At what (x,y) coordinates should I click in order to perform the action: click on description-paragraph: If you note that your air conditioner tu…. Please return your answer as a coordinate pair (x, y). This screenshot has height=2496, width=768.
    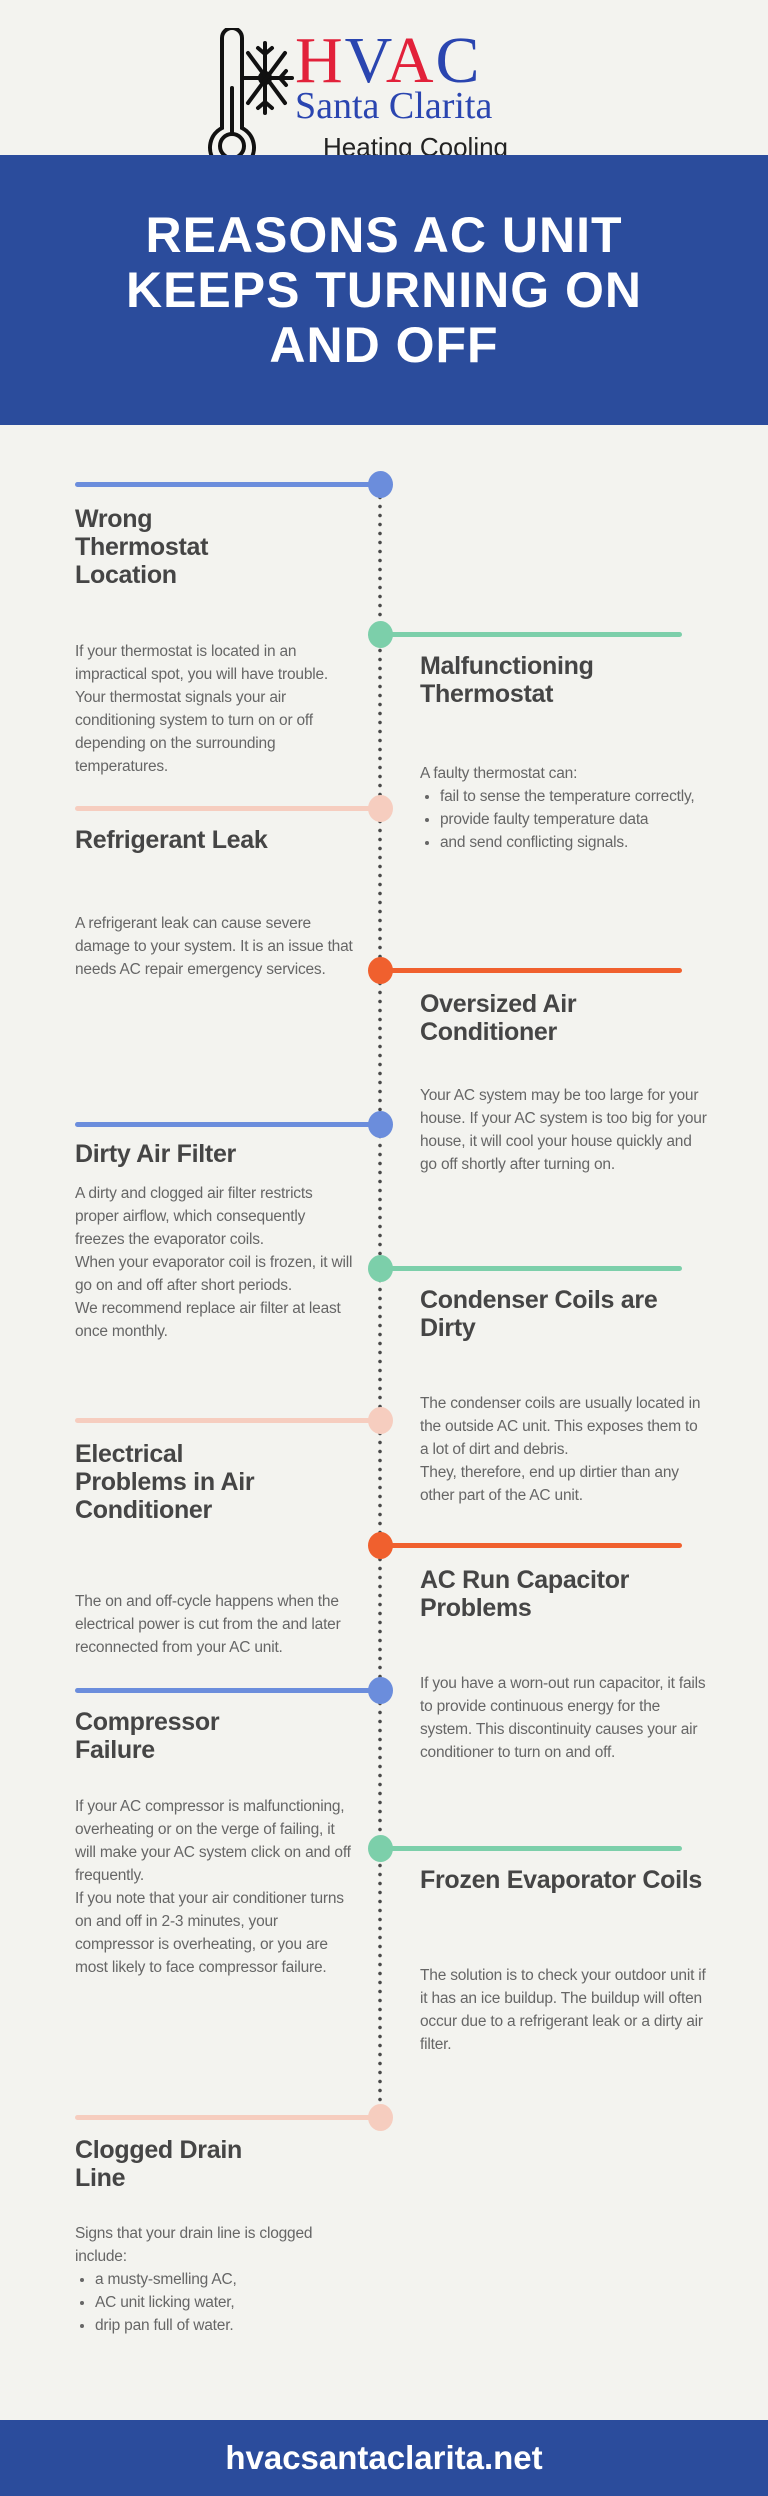
    Looking at the image, I should click on (209, 1933).